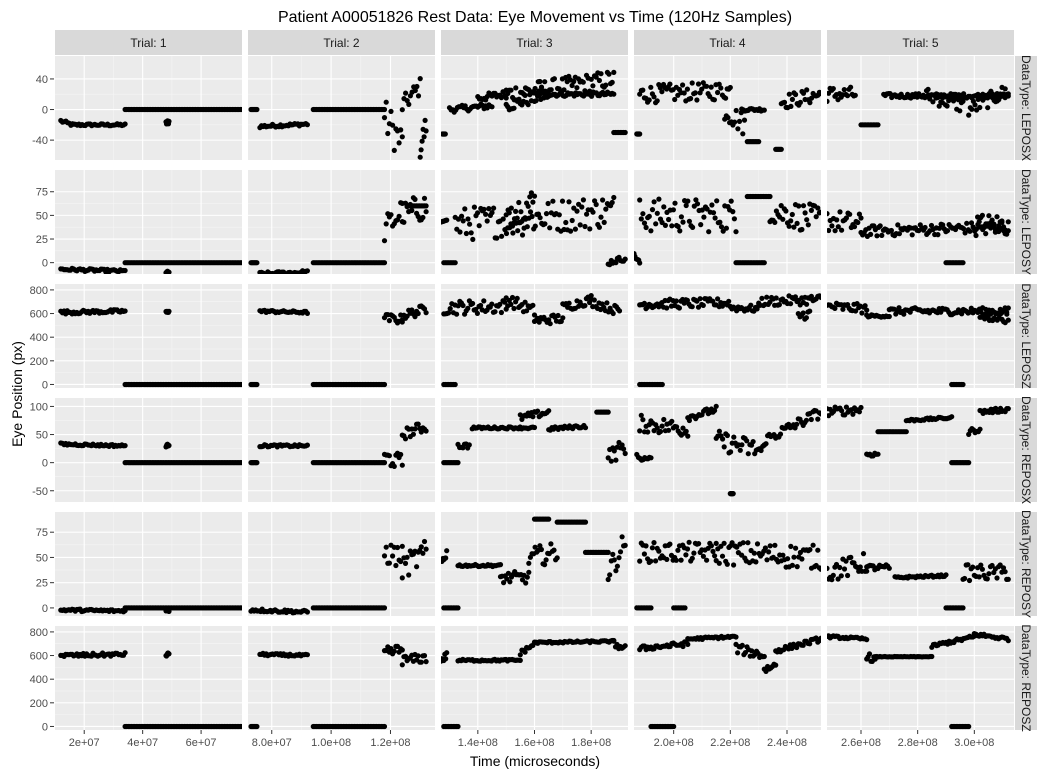 This screenshot has width=1045, height=775. I want to click on data-points, so click(338, 686).